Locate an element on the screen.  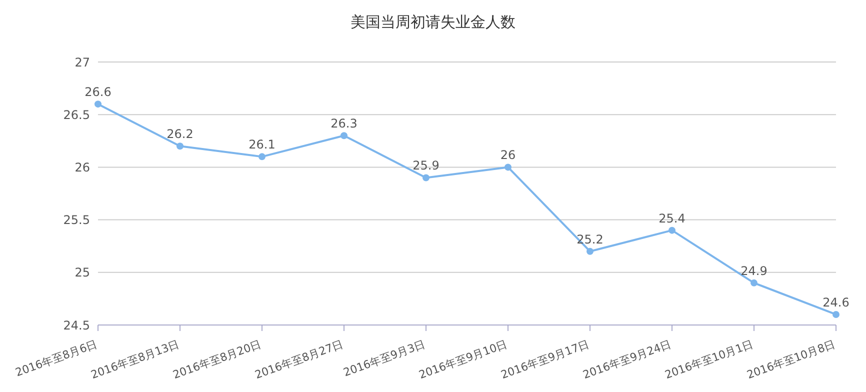
data-label: 24.6 is located at coordinates (836, 302).